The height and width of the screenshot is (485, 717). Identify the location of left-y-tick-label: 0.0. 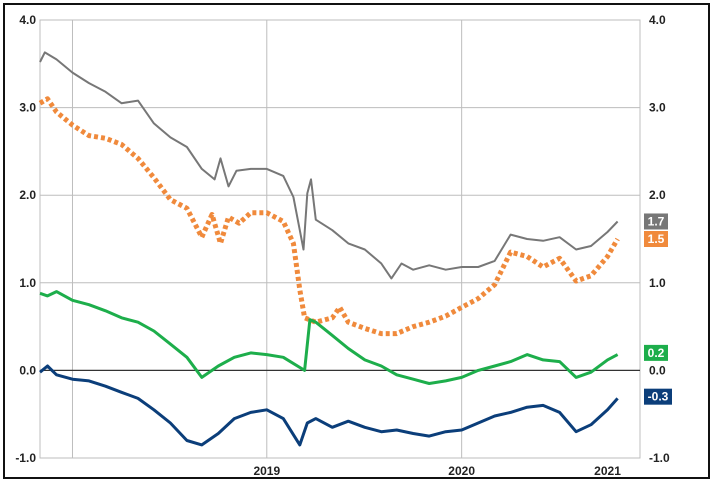
(27, 370).